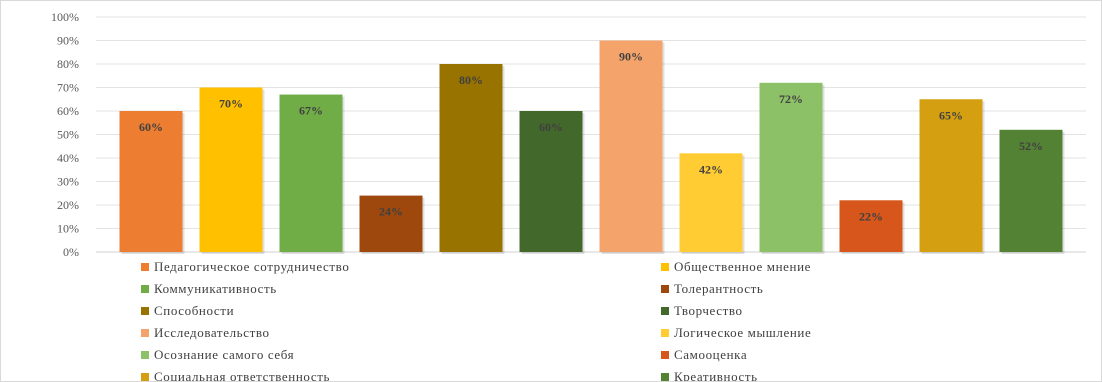 The width and height of the screenshot is (1102, 382). I want to click on legend-item: Коммуникативность, so click(209, 288).